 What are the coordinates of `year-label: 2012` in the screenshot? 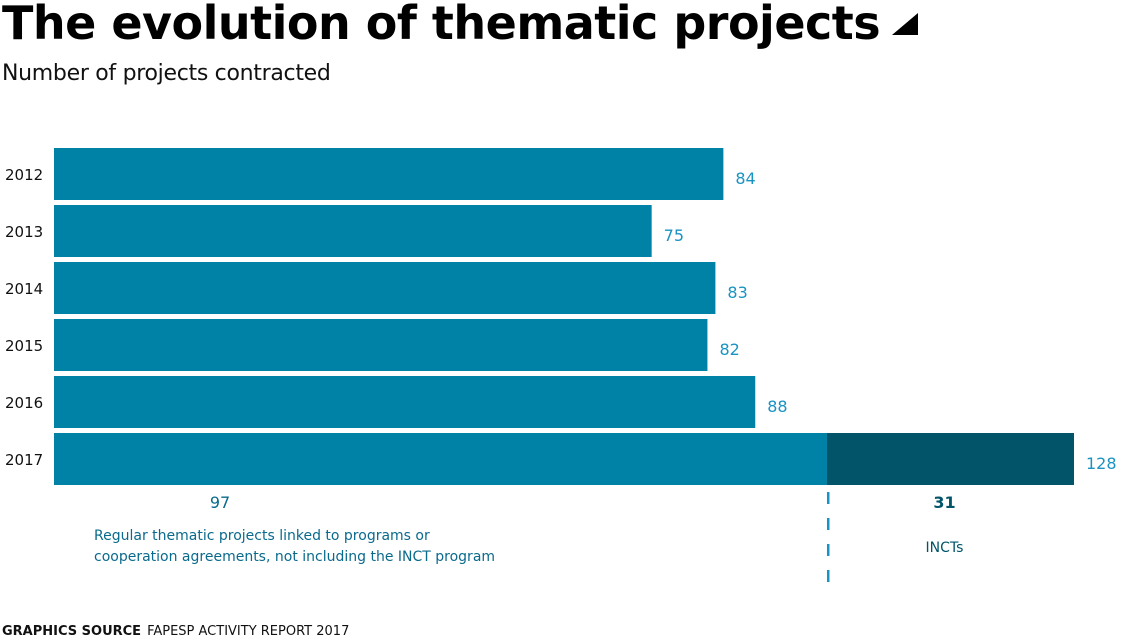 It's located at (24, 175).